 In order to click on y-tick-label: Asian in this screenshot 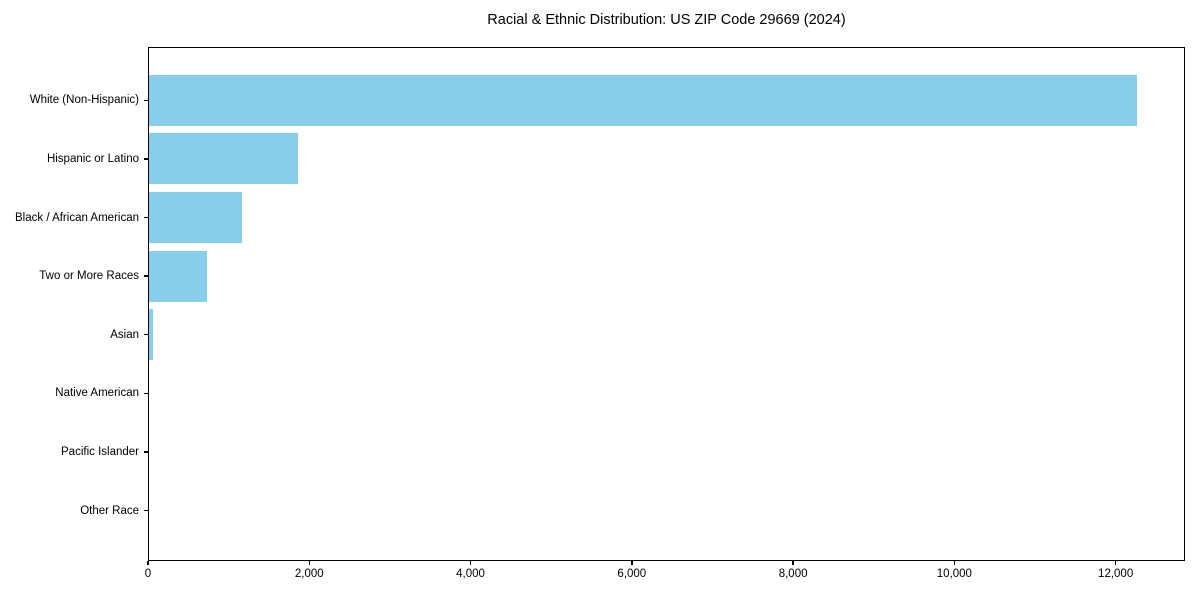, I will do `click(124, 334)`.